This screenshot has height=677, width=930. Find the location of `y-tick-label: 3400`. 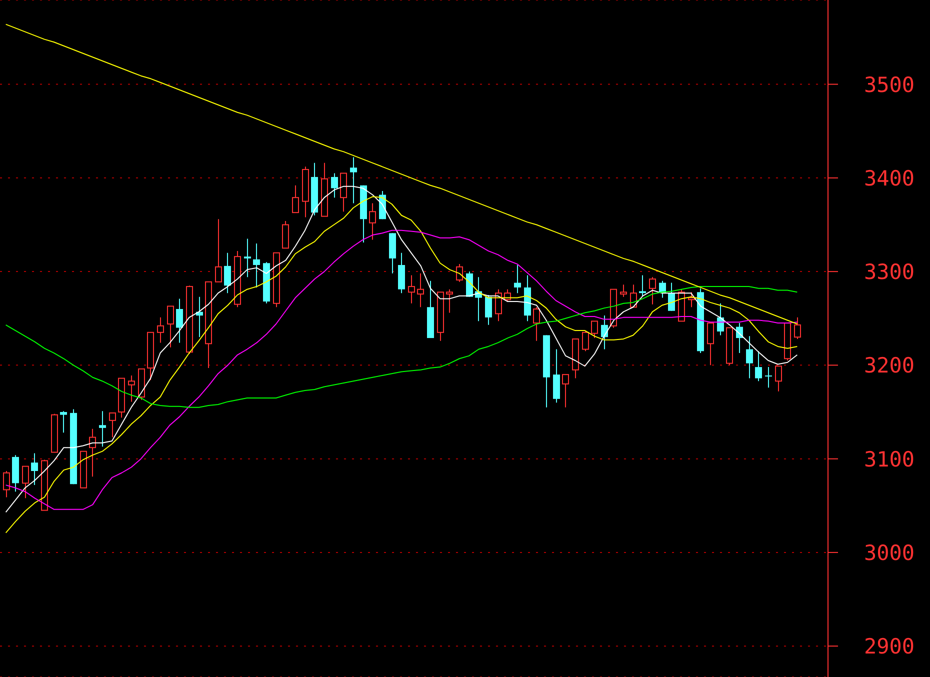

y-tick-label: 3400 is located at coordinates (889, 178).